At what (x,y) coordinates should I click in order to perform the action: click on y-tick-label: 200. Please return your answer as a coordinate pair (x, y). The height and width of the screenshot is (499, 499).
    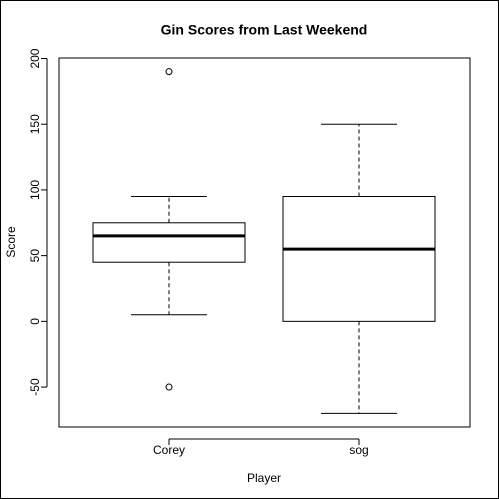
    Looking at the image, I should click on (35, 58).